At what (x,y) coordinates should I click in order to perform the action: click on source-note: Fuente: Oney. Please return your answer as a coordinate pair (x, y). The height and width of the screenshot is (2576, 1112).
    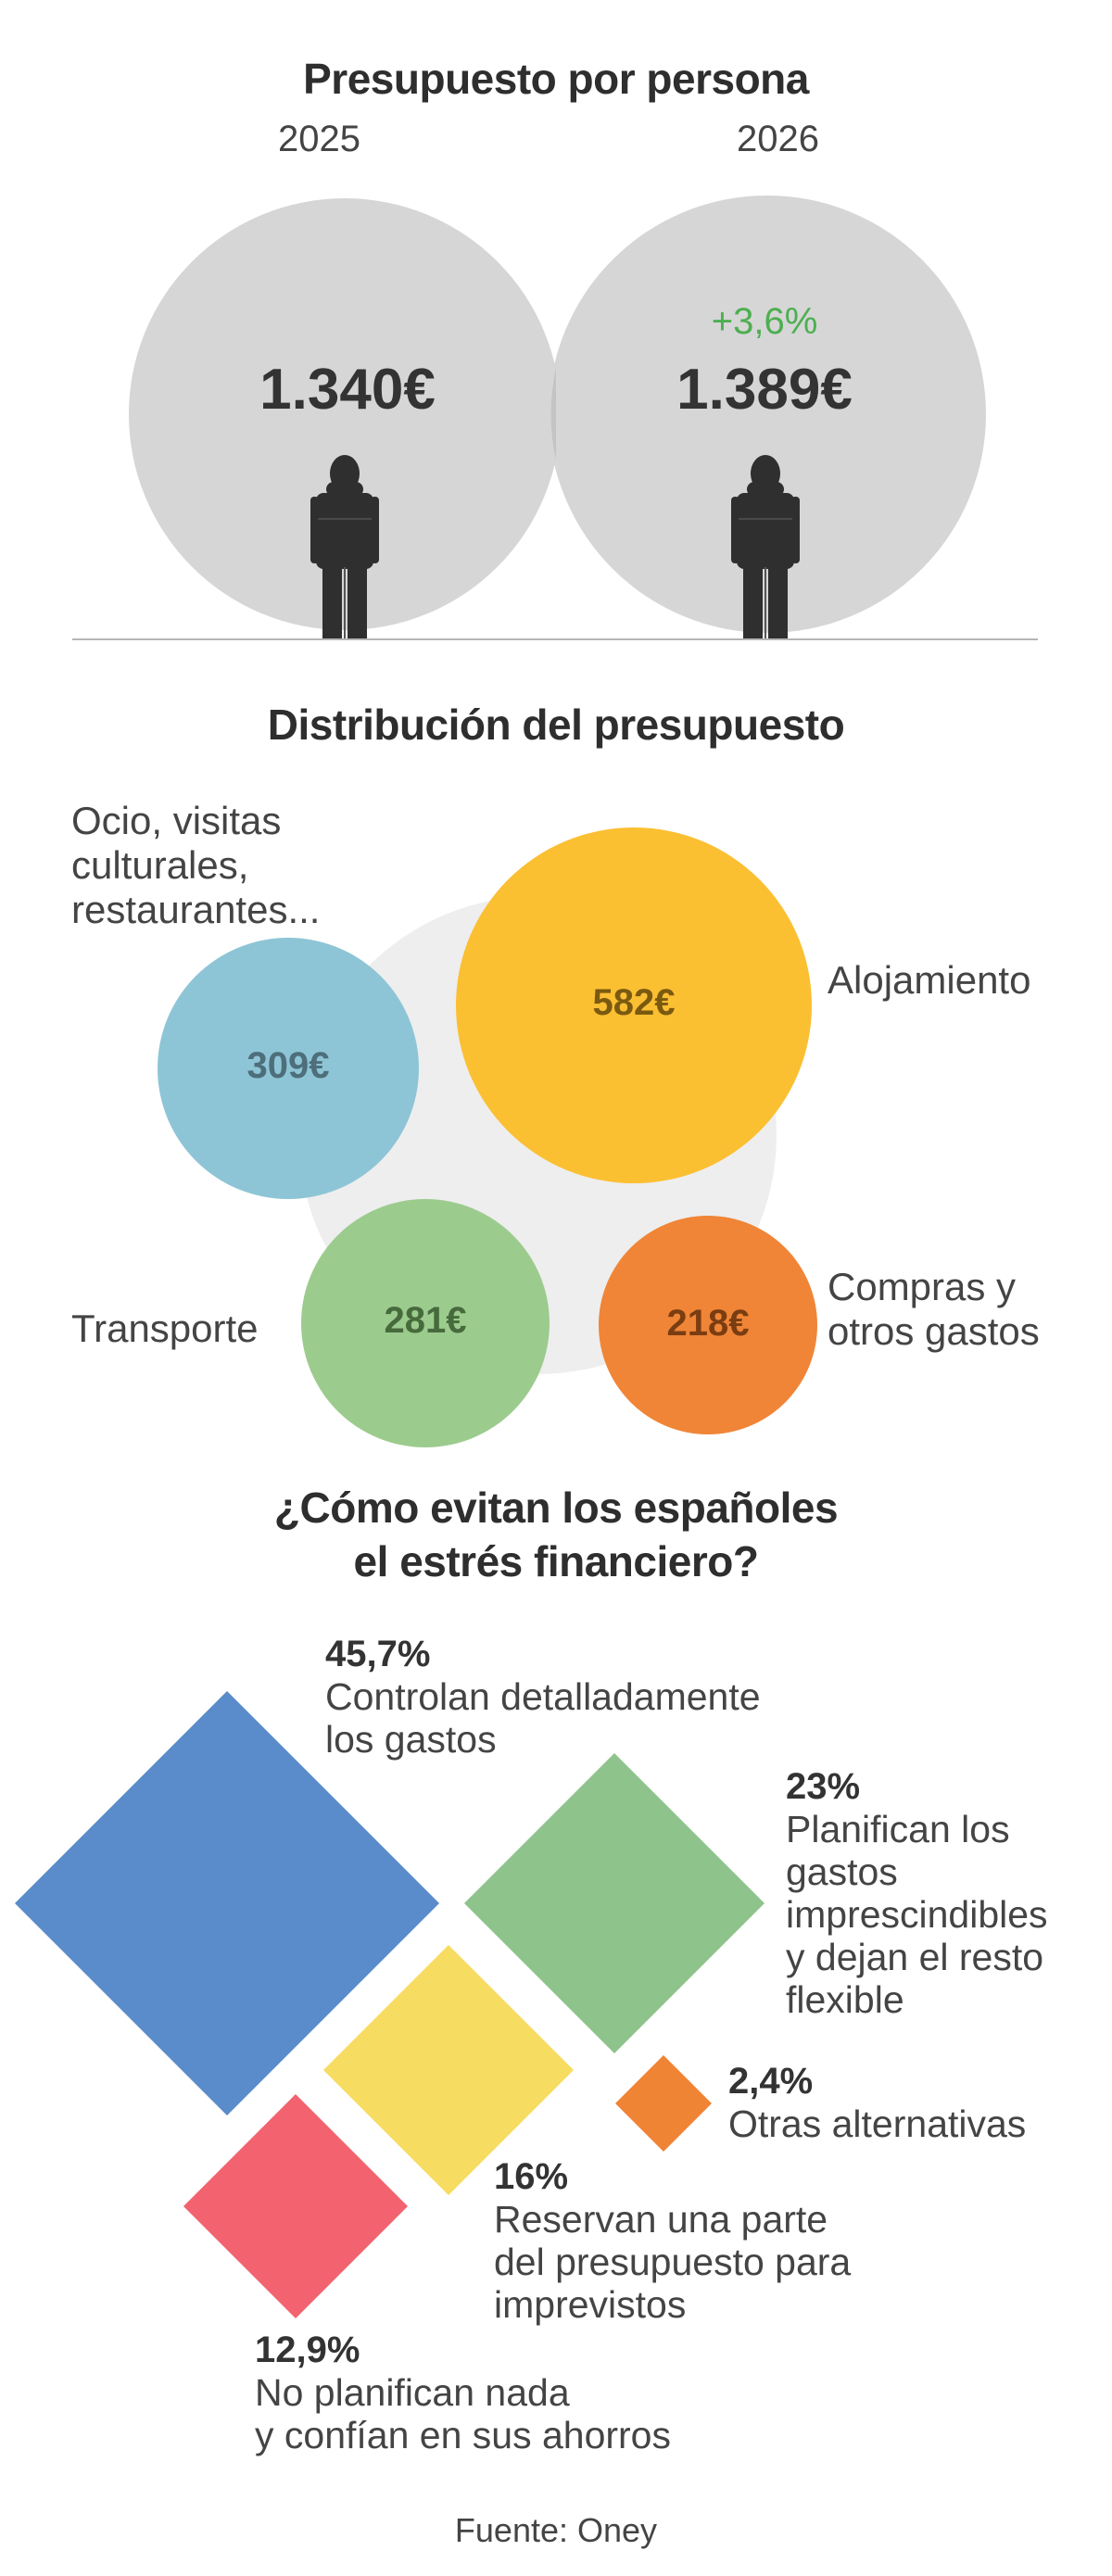
    Looking at the image, I should click on (556, 2530).